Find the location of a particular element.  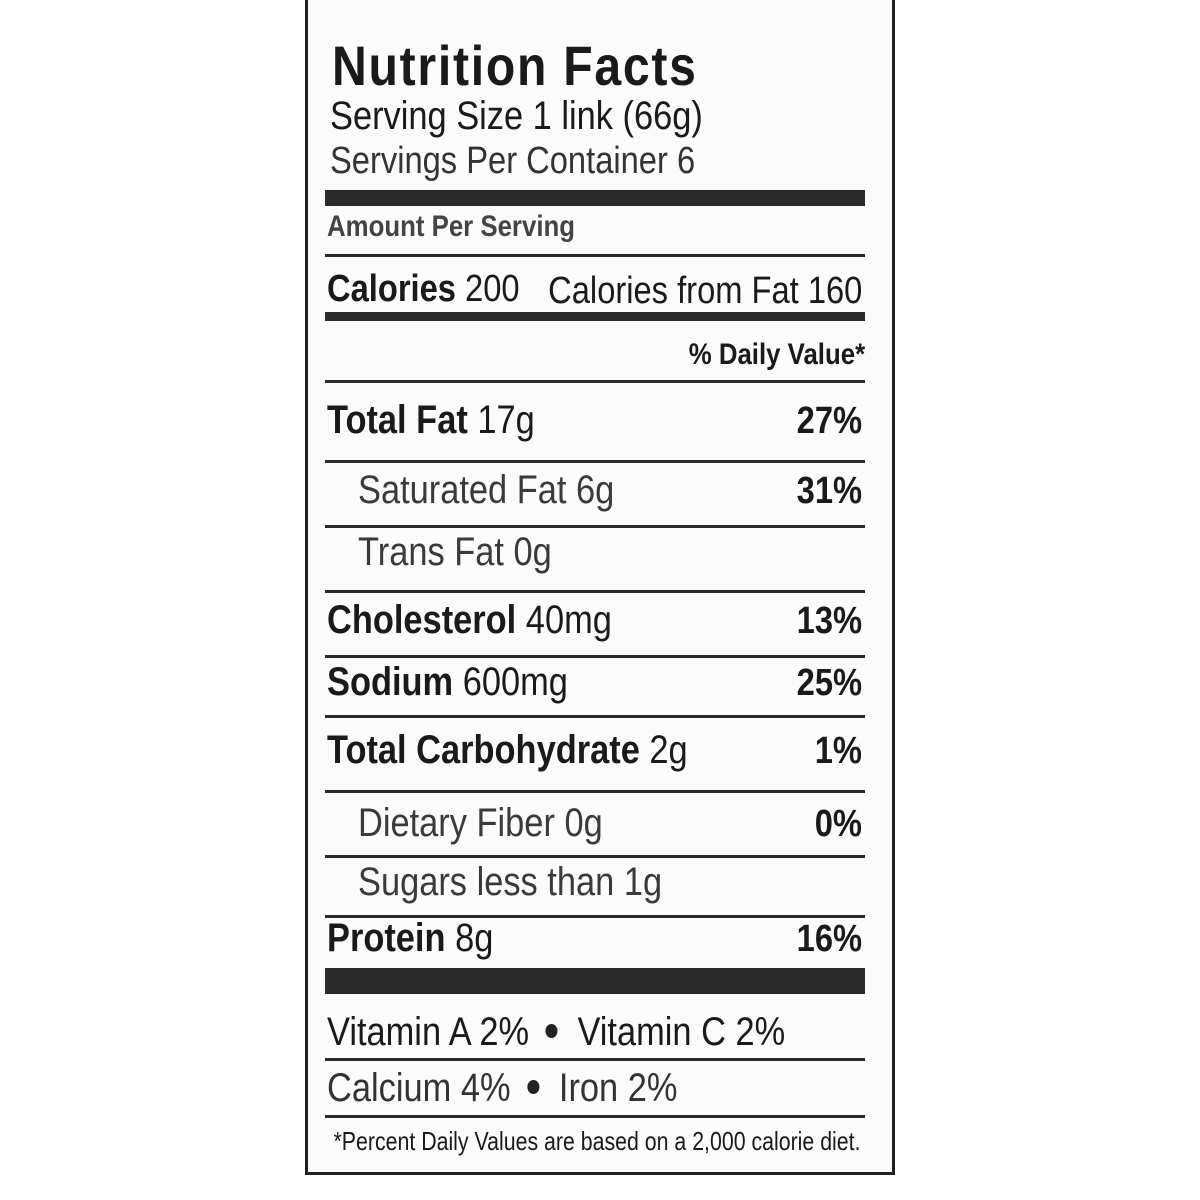

nutrient-amount: 6g is located at coordinates (595, 490).